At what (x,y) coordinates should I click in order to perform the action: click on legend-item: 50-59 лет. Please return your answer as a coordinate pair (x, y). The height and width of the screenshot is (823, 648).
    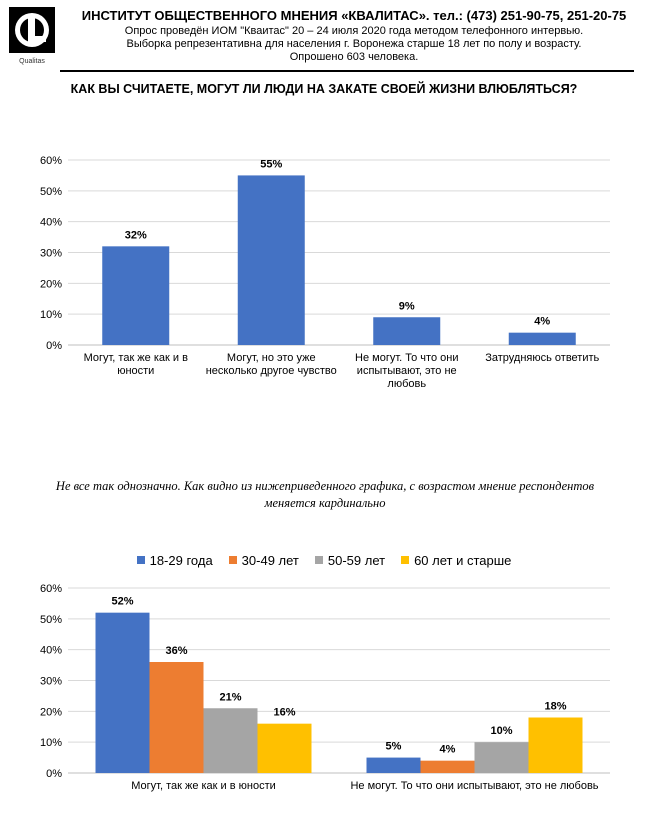
    Looking at the image, I should click on (350, 560).